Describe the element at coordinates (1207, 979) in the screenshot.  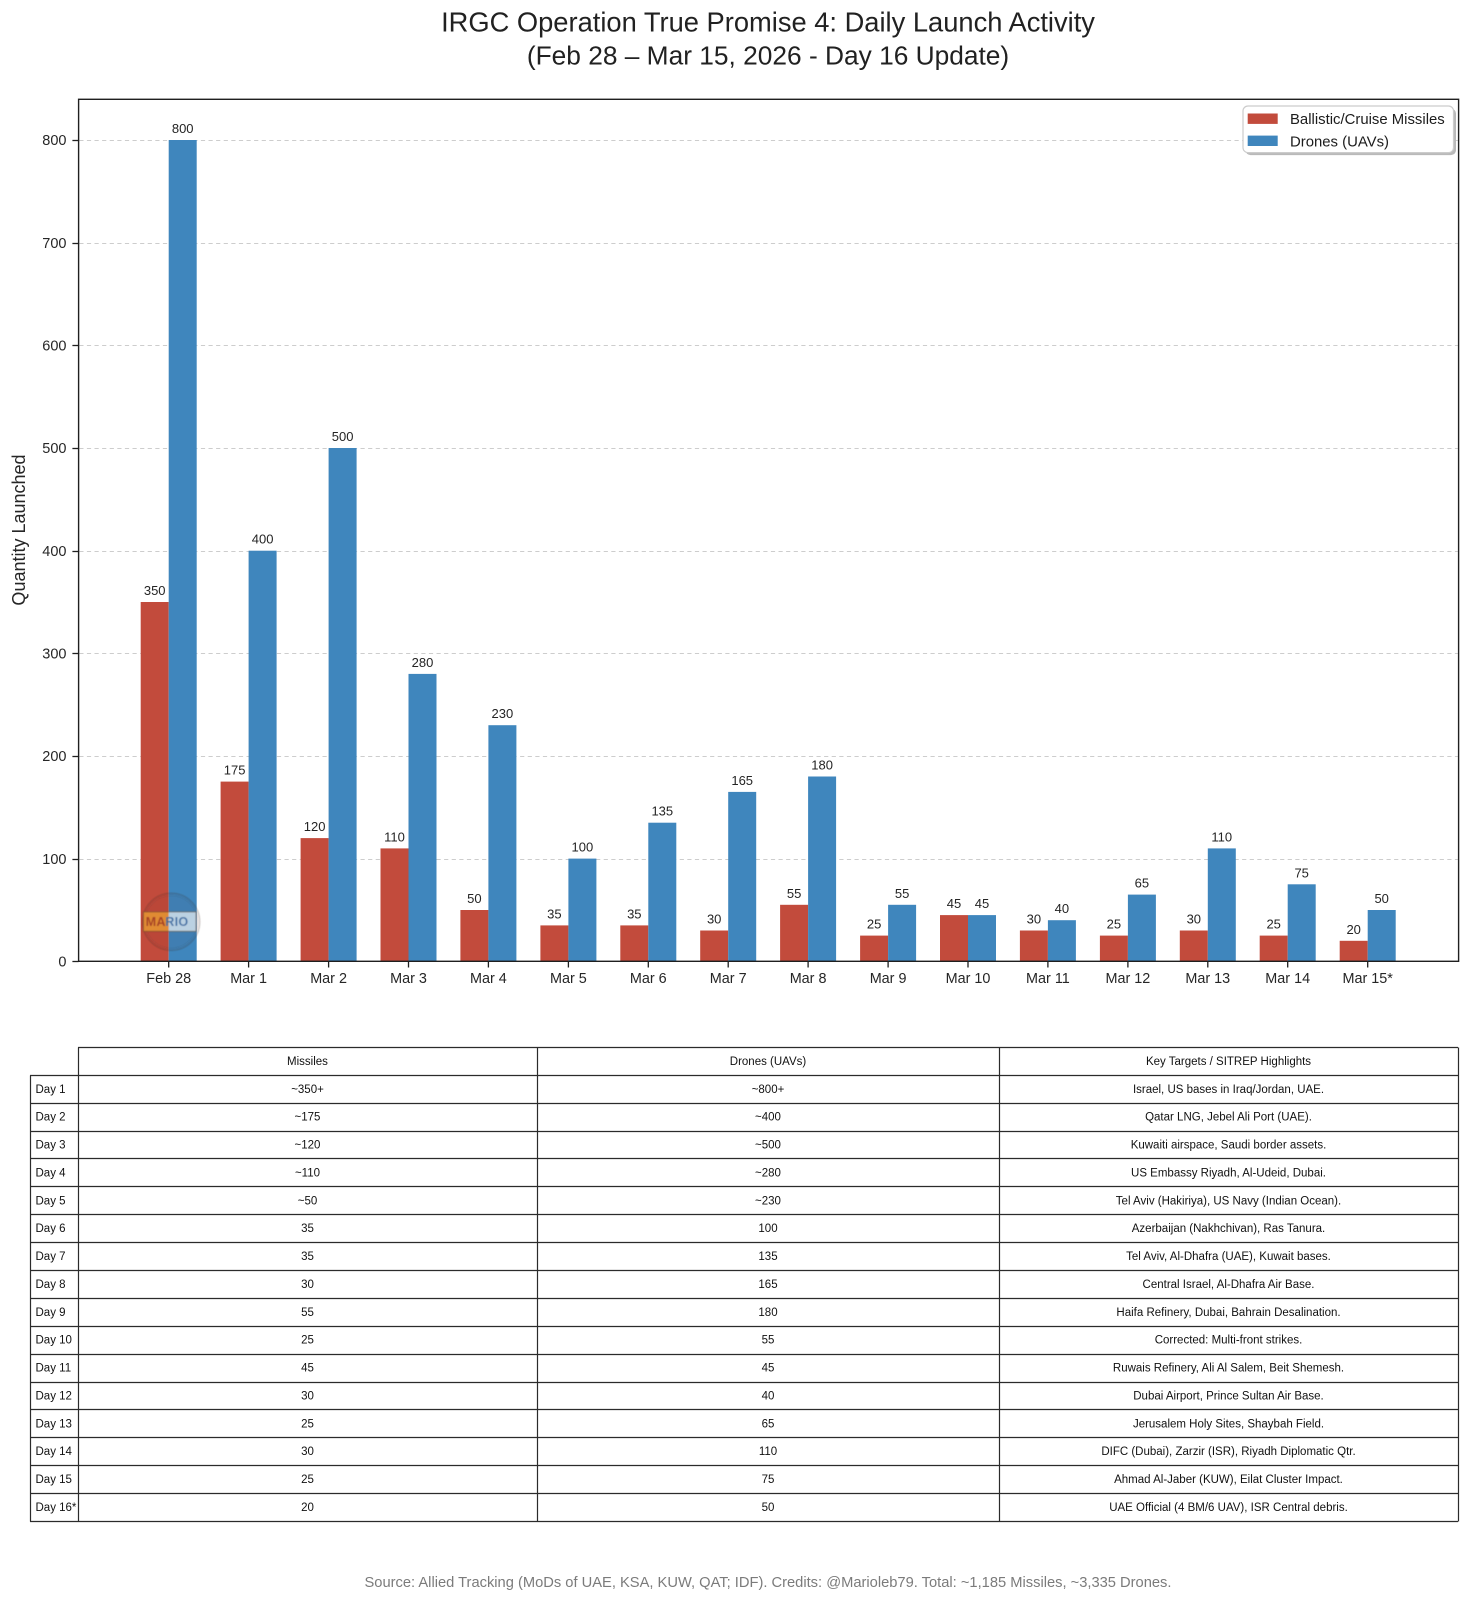
I see `svg-text: Mar 13` at that location.